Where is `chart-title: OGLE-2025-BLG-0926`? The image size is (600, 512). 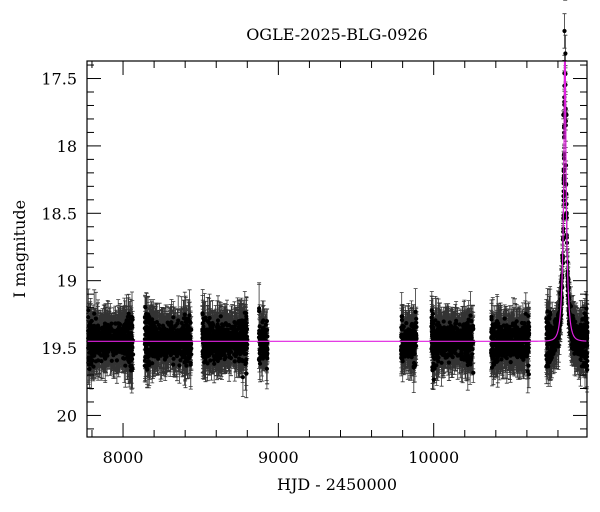
chart-title: OGLE-2025-BLG-0926 is located at coordinates (337, 34).